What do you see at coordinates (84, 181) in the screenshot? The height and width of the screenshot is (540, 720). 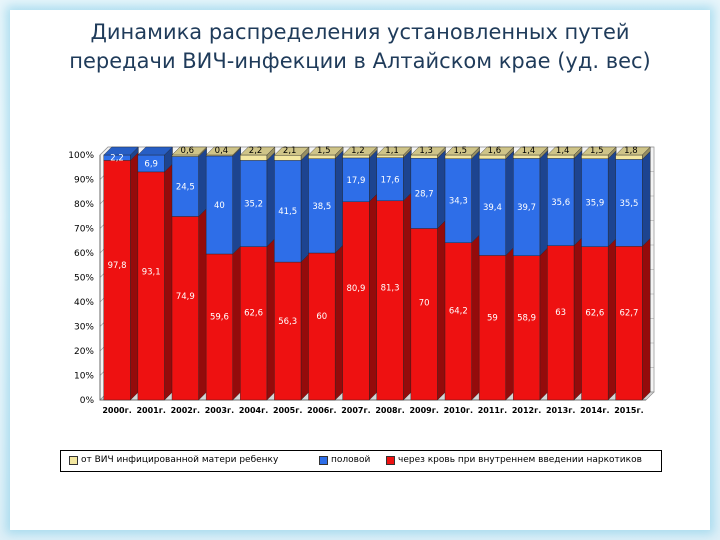 I see `y-tick-label: 90%` at bounding box center [84, 181].